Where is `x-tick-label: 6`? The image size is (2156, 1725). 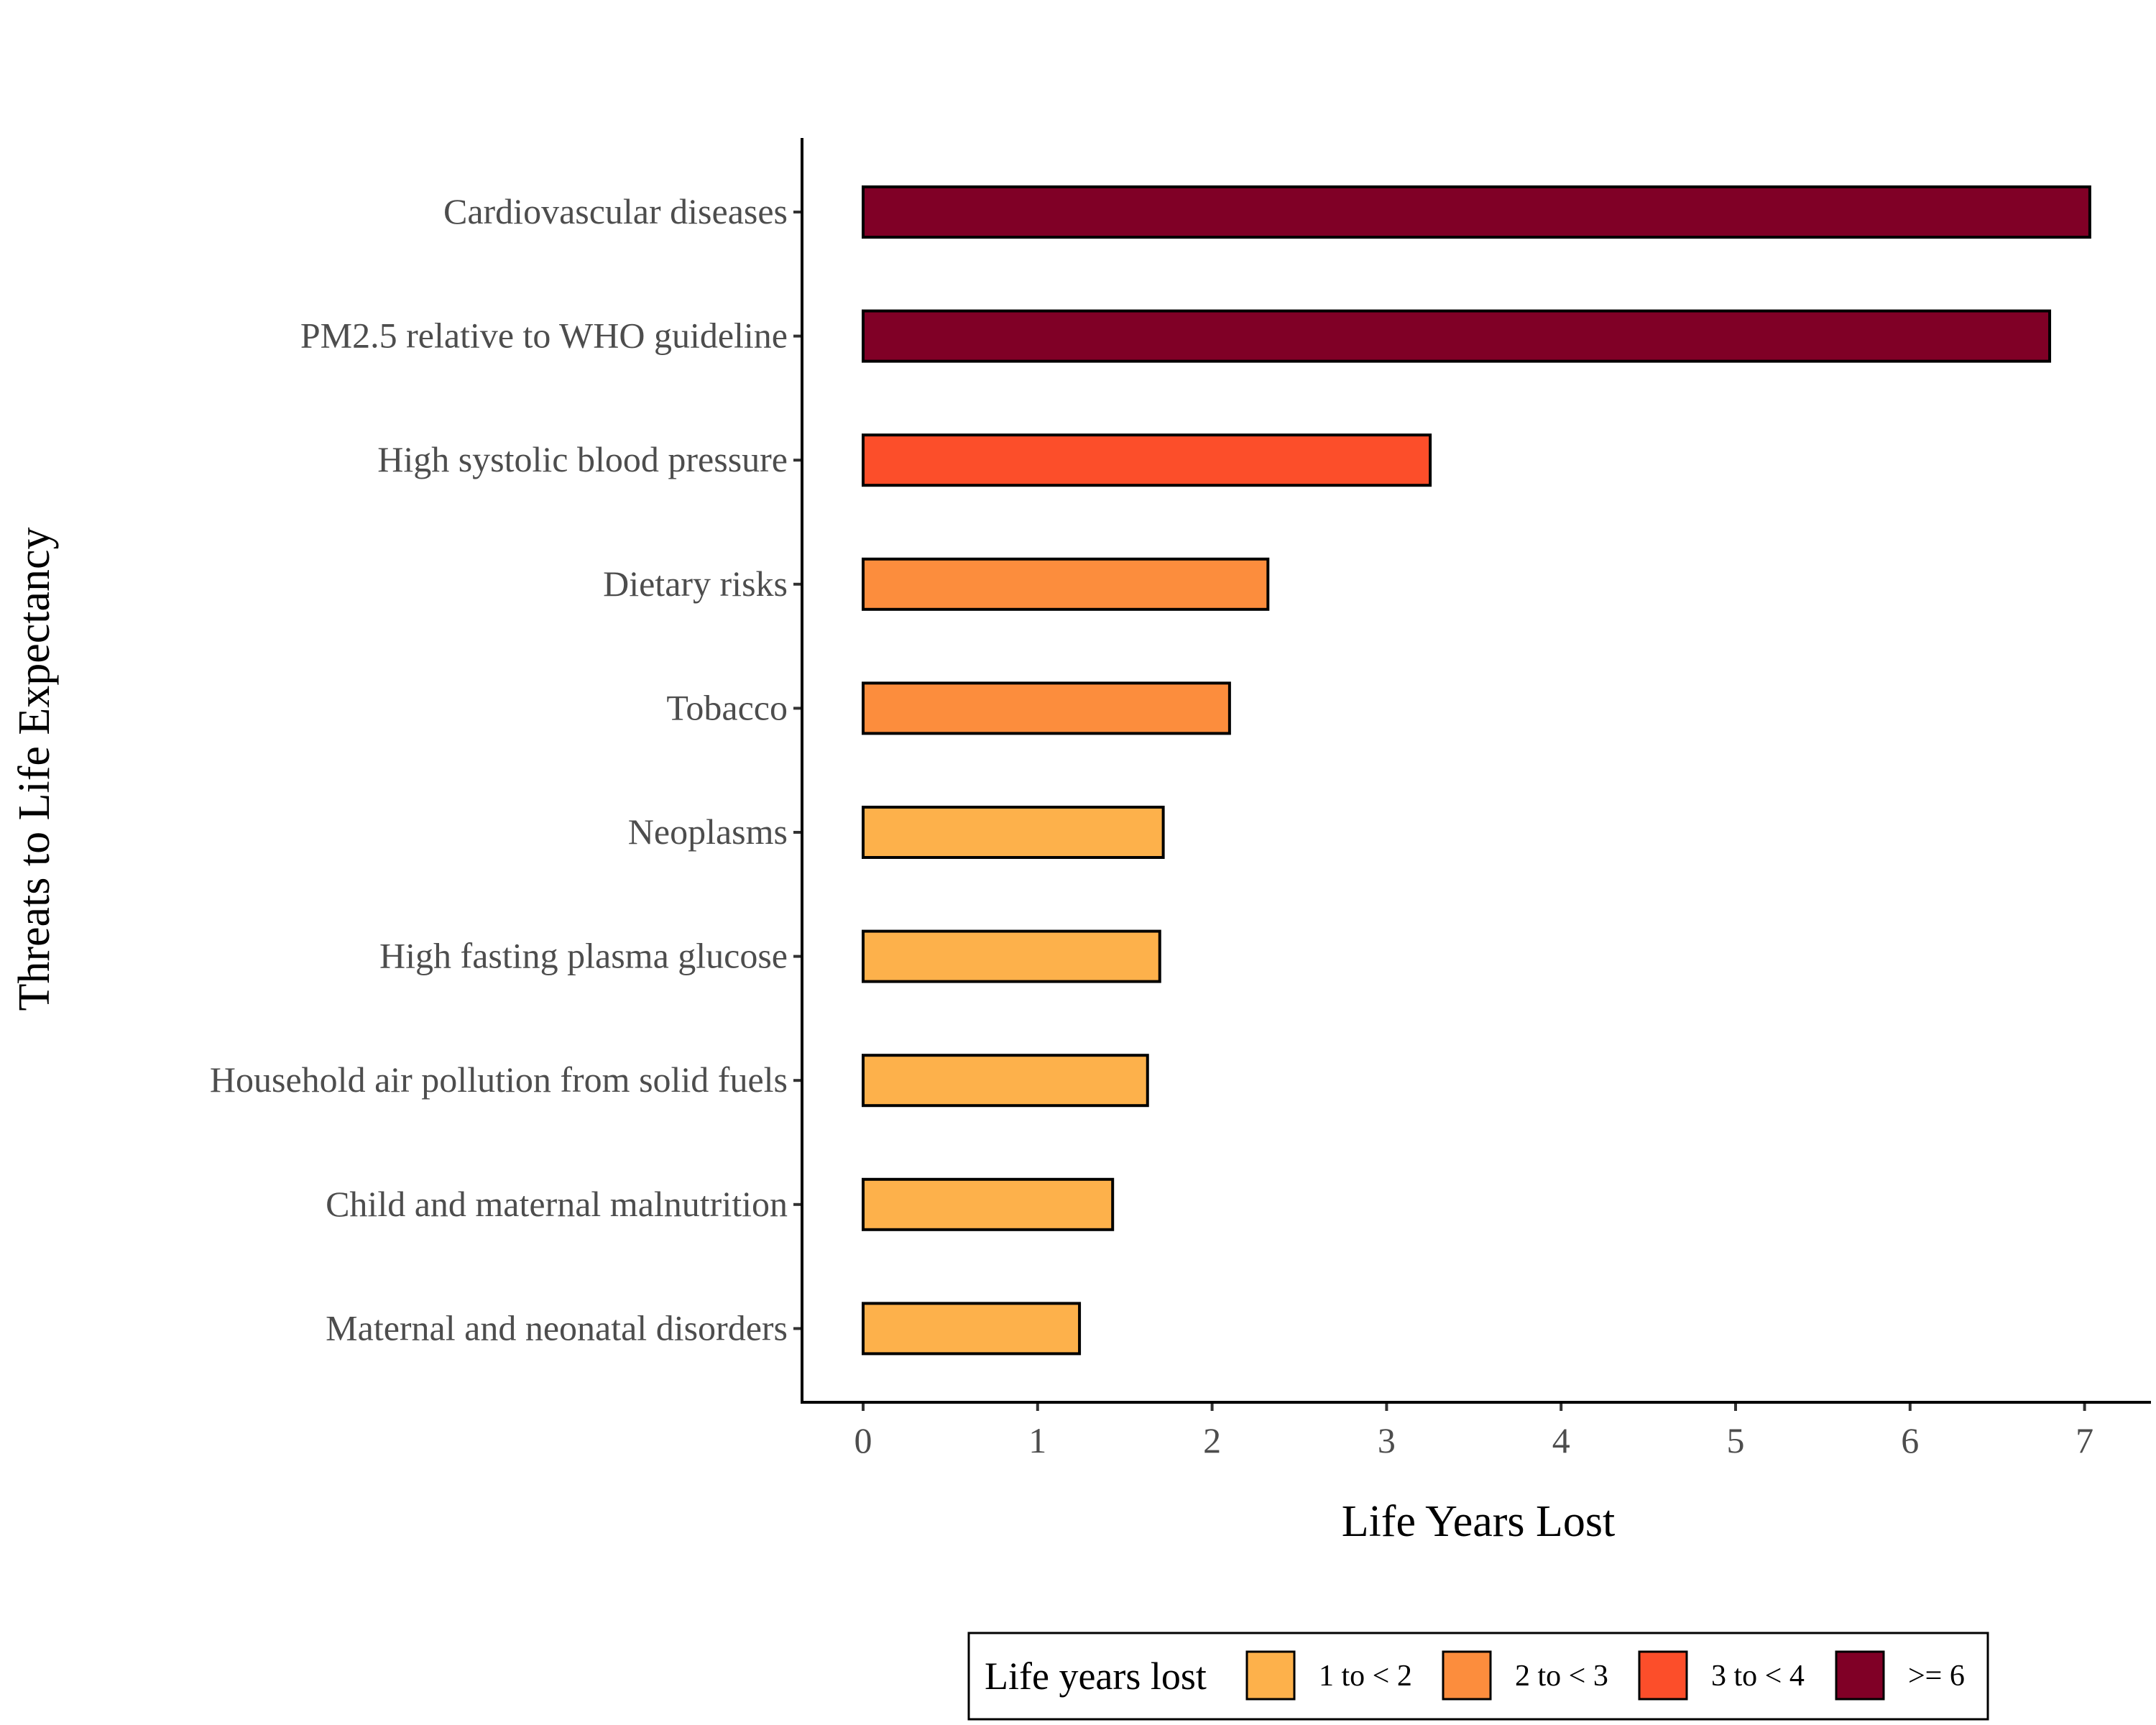 x-tick-label: 6 is located at coordinates (1910, 1440).